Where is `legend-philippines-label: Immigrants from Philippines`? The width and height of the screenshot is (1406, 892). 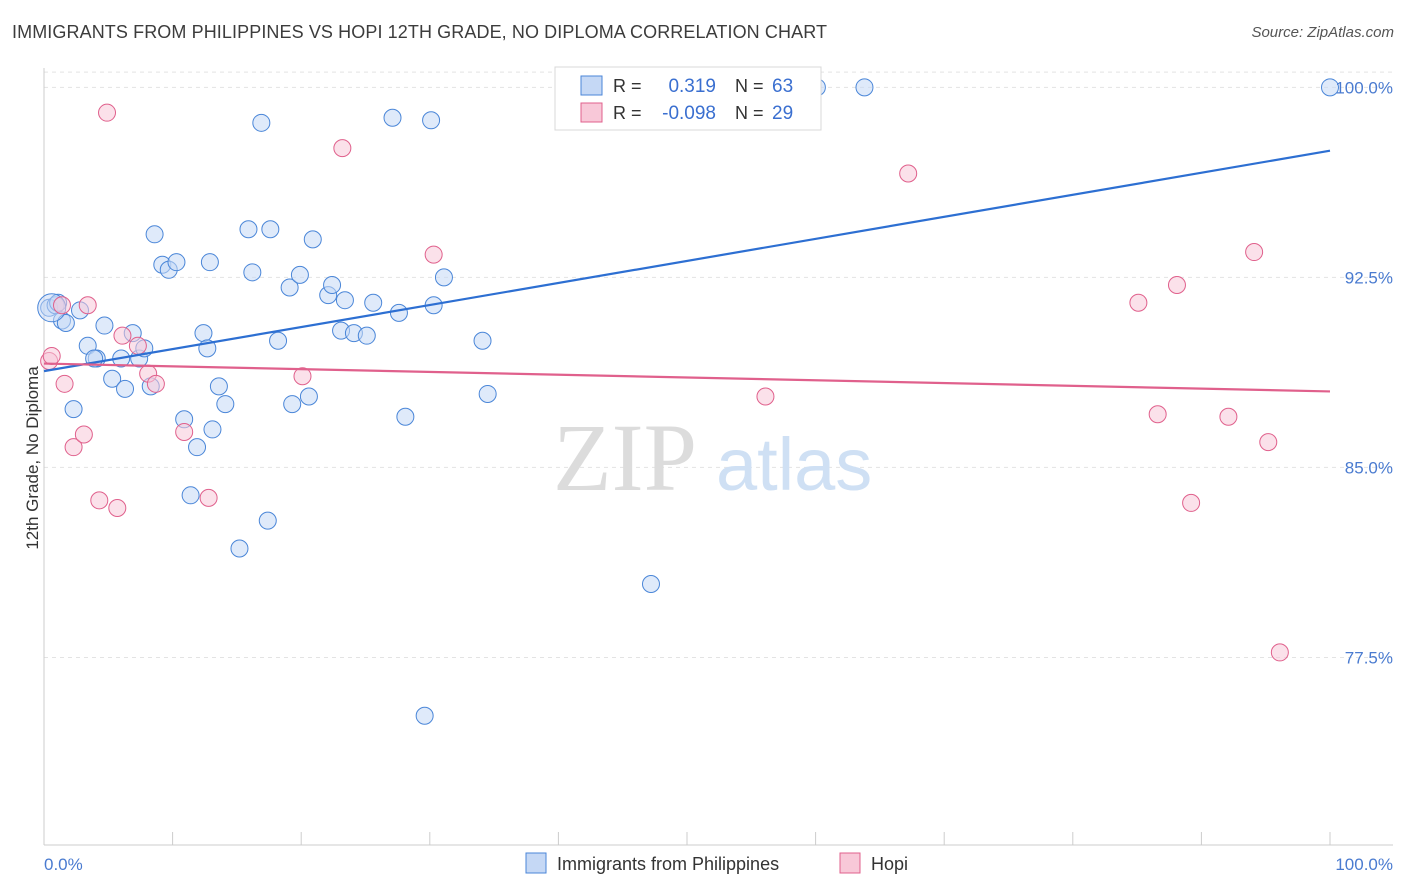
legend-philippines-label: Immigrants from Philippines is located at coordinates (668, 864).